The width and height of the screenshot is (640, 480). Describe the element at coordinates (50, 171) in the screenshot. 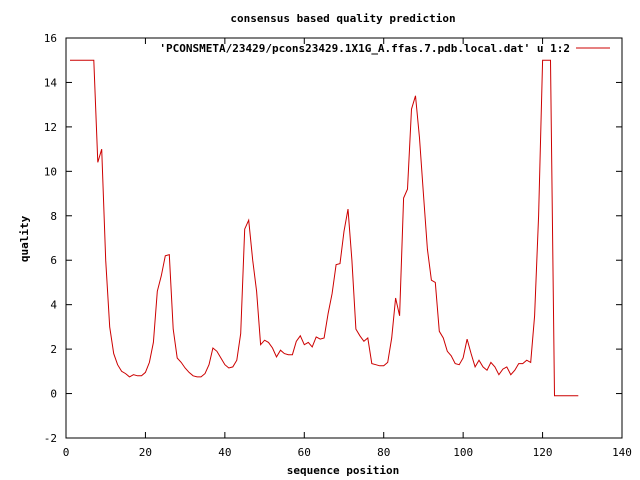

I see `y-tick-label: 10` at that location.